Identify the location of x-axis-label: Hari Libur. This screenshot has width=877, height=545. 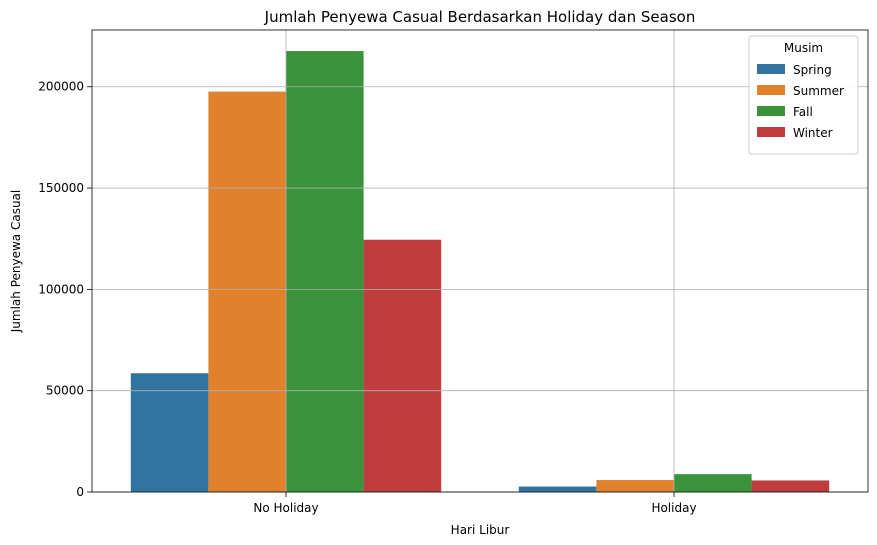
(480, 530).